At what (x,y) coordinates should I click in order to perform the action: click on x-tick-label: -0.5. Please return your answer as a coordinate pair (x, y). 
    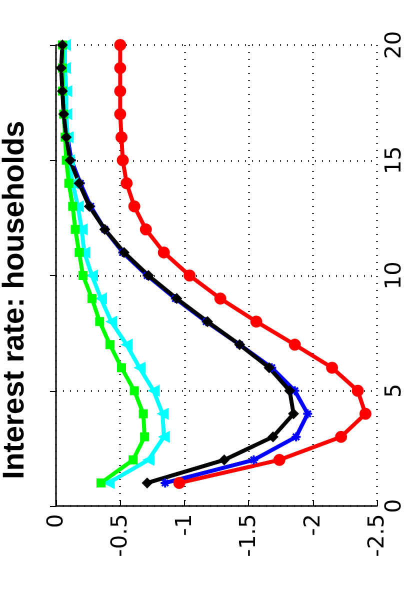
    Looking at the image, I should click on (120, 535).